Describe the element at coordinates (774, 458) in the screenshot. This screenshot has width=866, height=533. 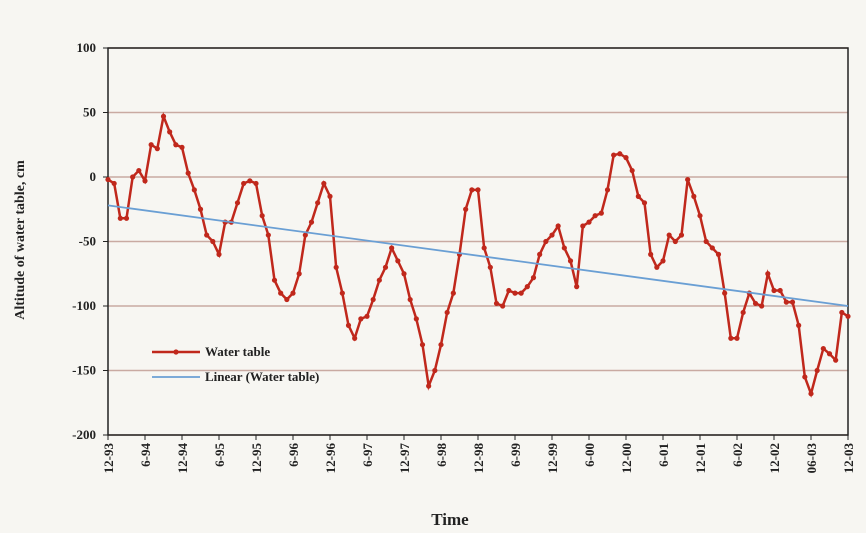
I see `x-tick-label: 12-02` at that location.